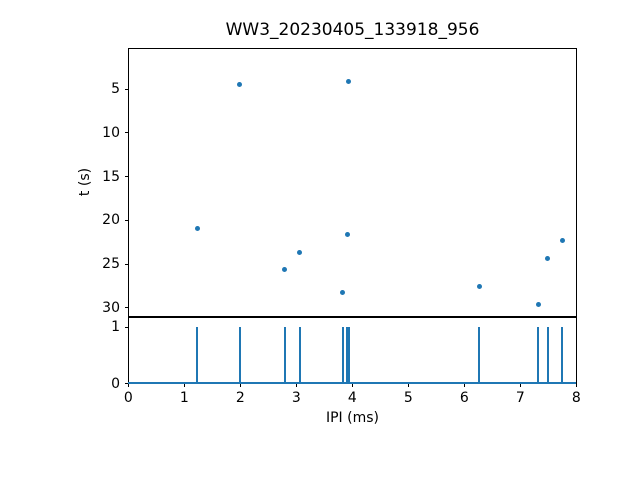 The height and width of the screenshot is (480, 640). What do you see at coordinates (115, 89) in the screenshot?
I see `y-tick-label: 5` at bounding box center [115, 89].